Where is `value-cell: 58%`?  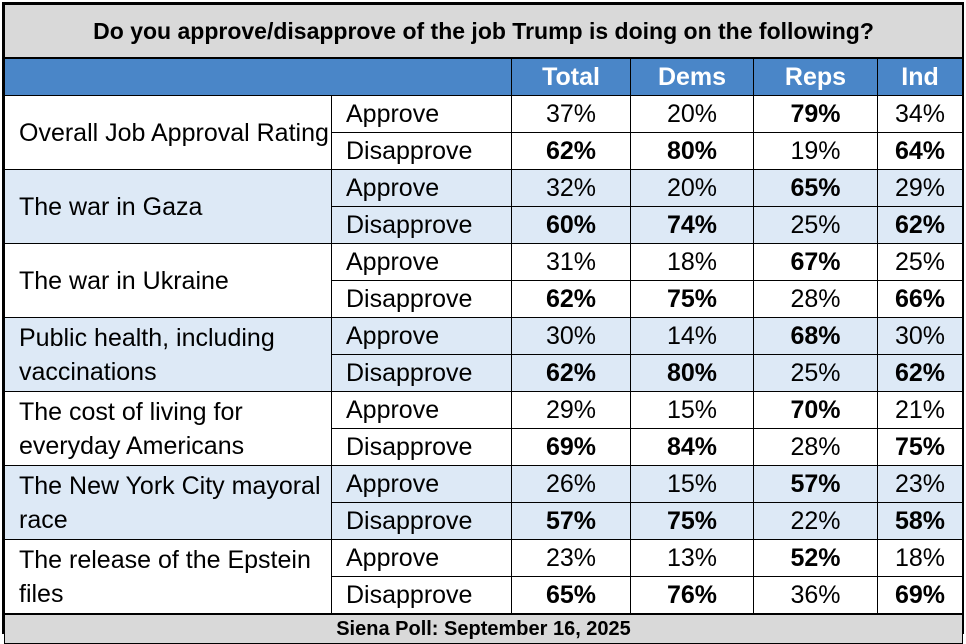 value-cell: 58% is located at coordinates (920, 521).